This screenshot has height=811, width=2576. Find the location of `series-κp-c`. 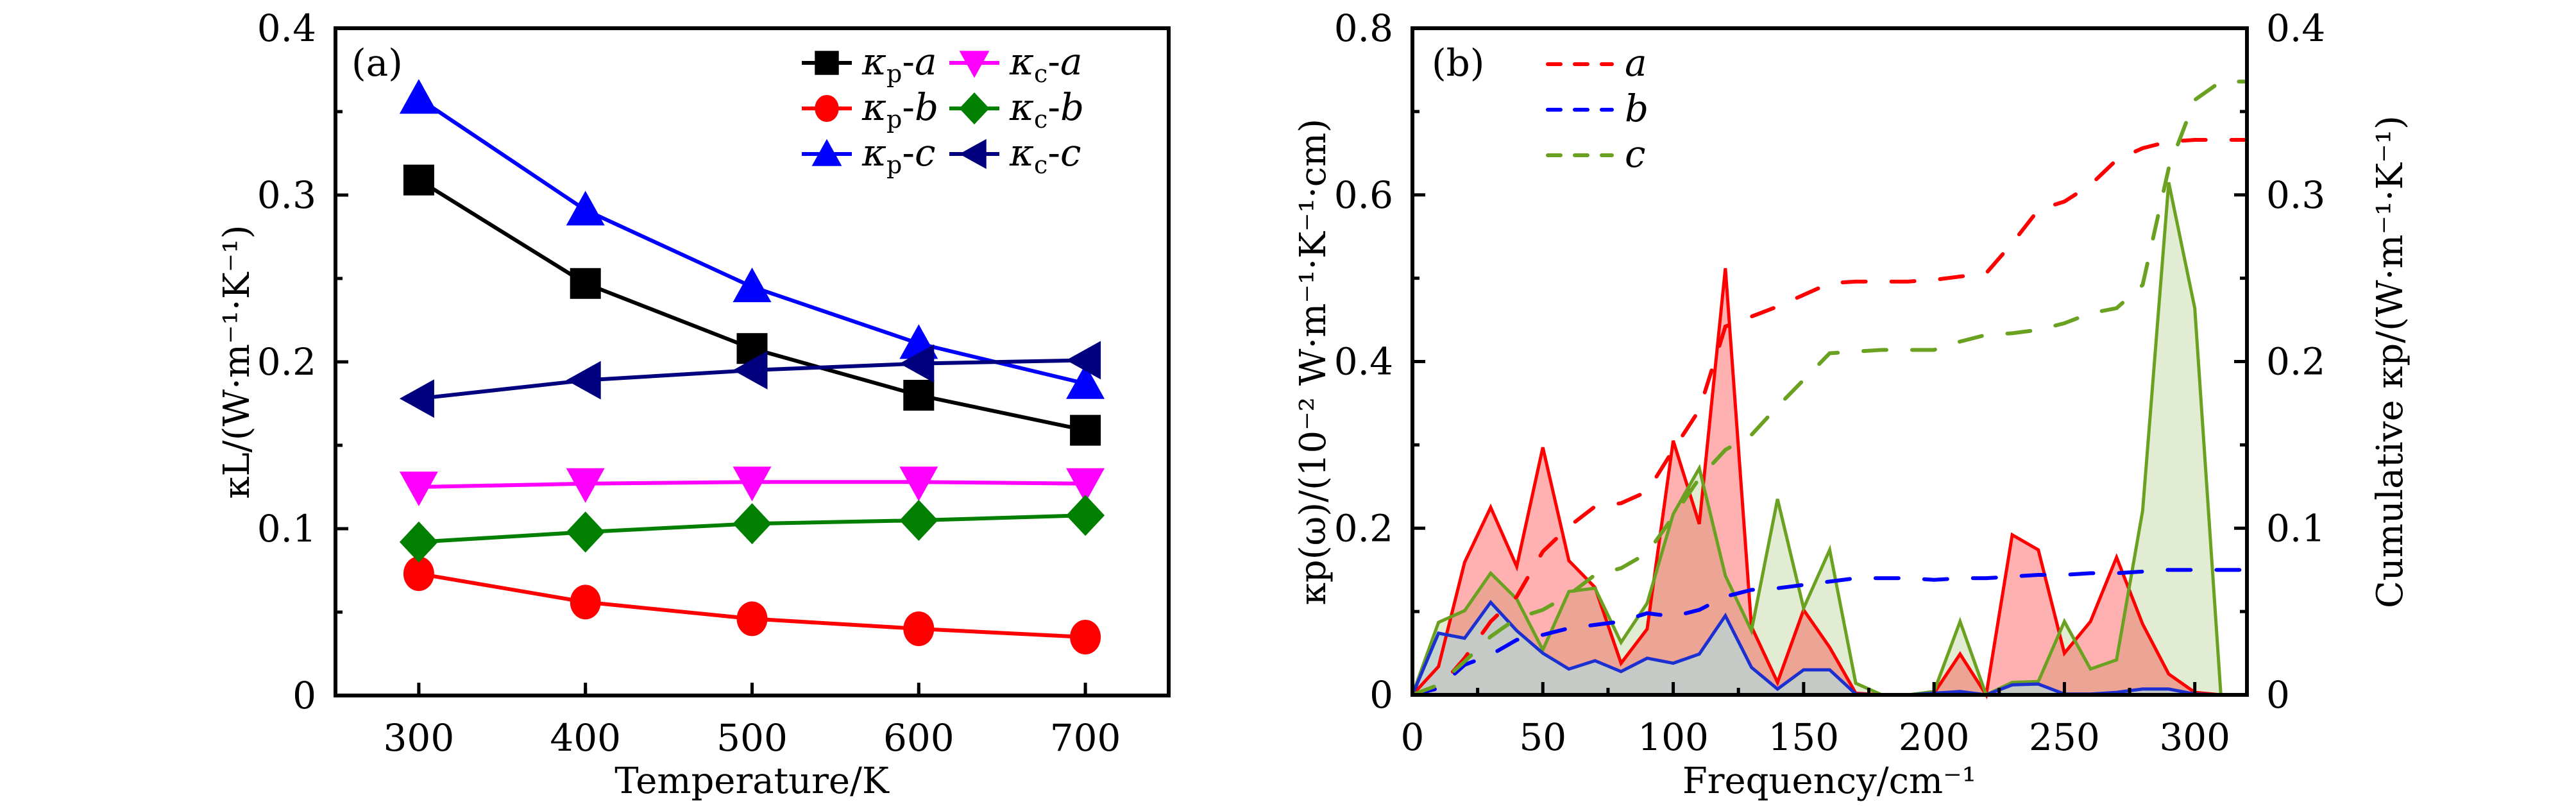

series-κp-c is located at coordinates (752, 239).